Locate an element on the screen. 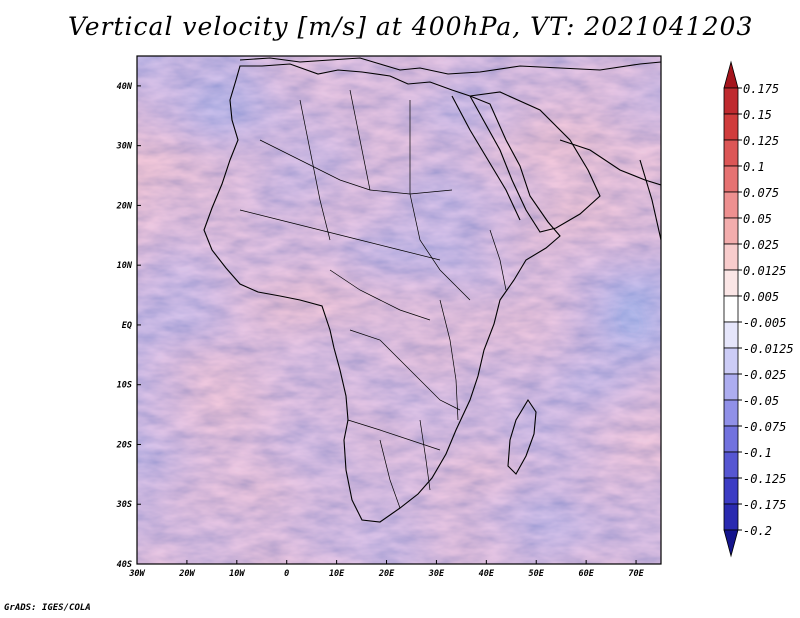 This screenshot has height=618, width=800. iran-coastline is located at coordinates (610, 162).